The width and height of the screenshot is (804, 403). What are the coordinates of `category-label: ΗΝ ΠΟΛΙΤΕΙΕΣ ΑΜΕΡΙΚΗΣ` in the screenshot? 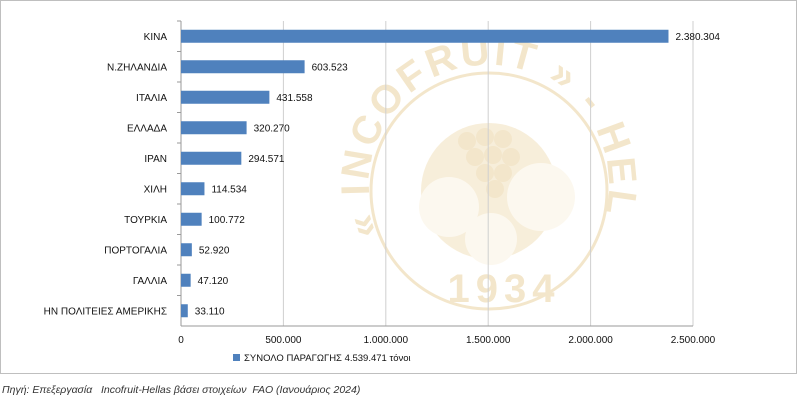 It's located at (105, 311).